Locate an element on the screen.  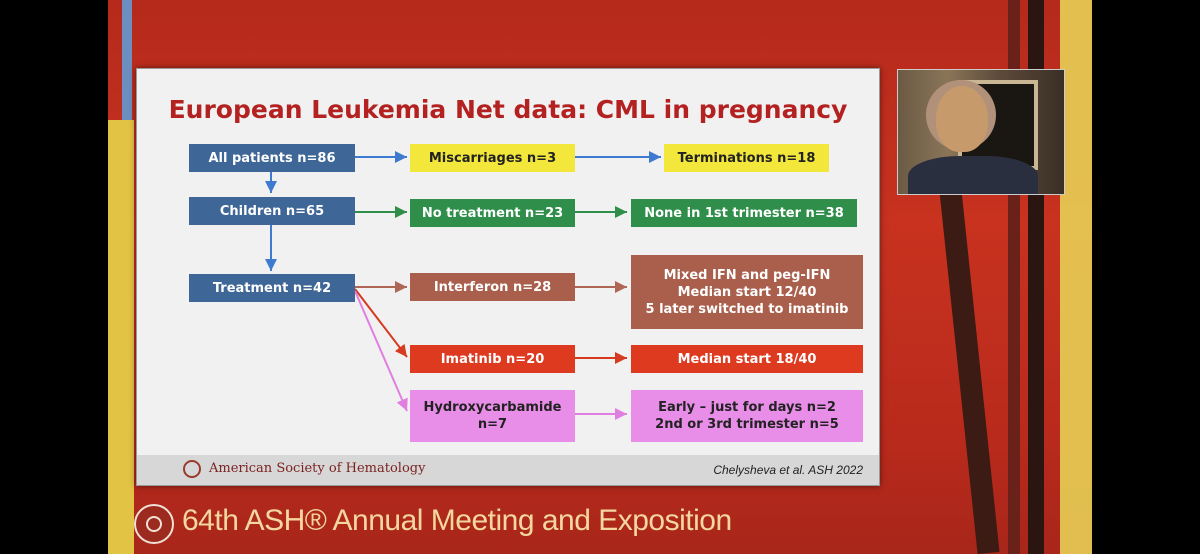
hu-detail-line: 2nd or 3rd trimester n=5 is located at coordinates (747, 424).